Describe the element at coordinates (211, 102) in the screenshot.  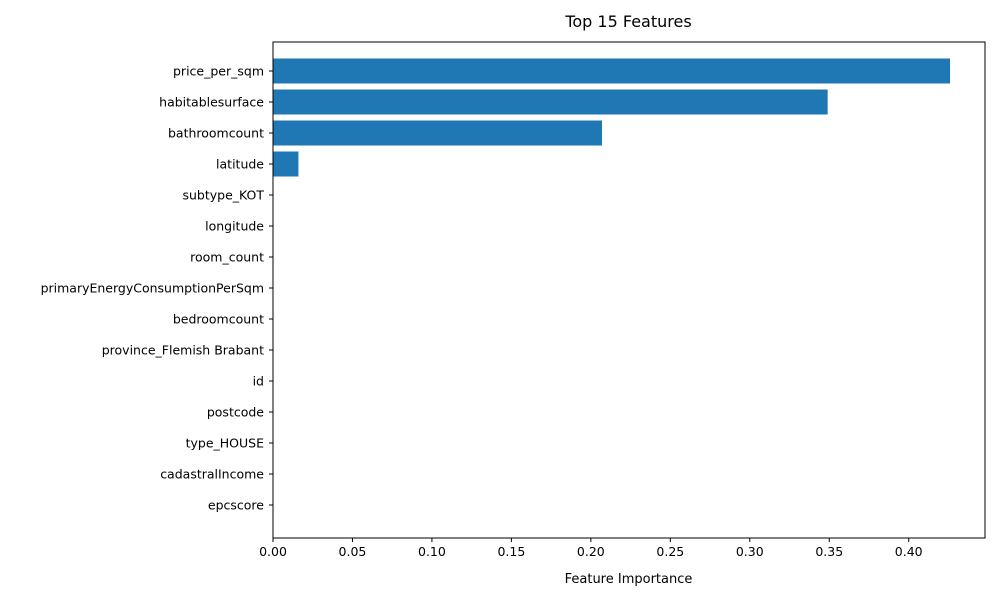
I see `y-tick-label: habitablesurface` at that location.